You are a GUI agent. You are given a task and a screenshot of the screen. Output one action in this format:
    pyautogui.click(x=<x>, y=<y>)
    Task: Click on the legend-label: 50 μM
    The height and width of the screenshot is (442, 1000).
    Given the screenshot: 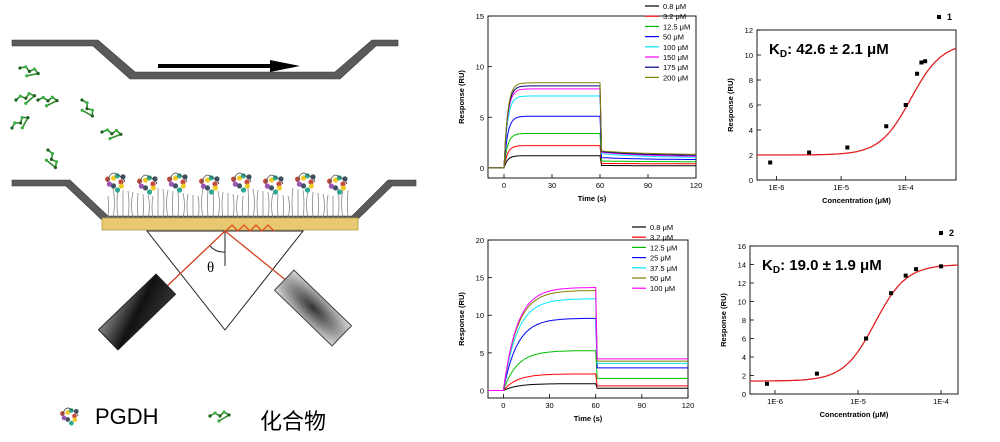 What is the action you would take?
    pyautogui.click(x=673, y=37)
    